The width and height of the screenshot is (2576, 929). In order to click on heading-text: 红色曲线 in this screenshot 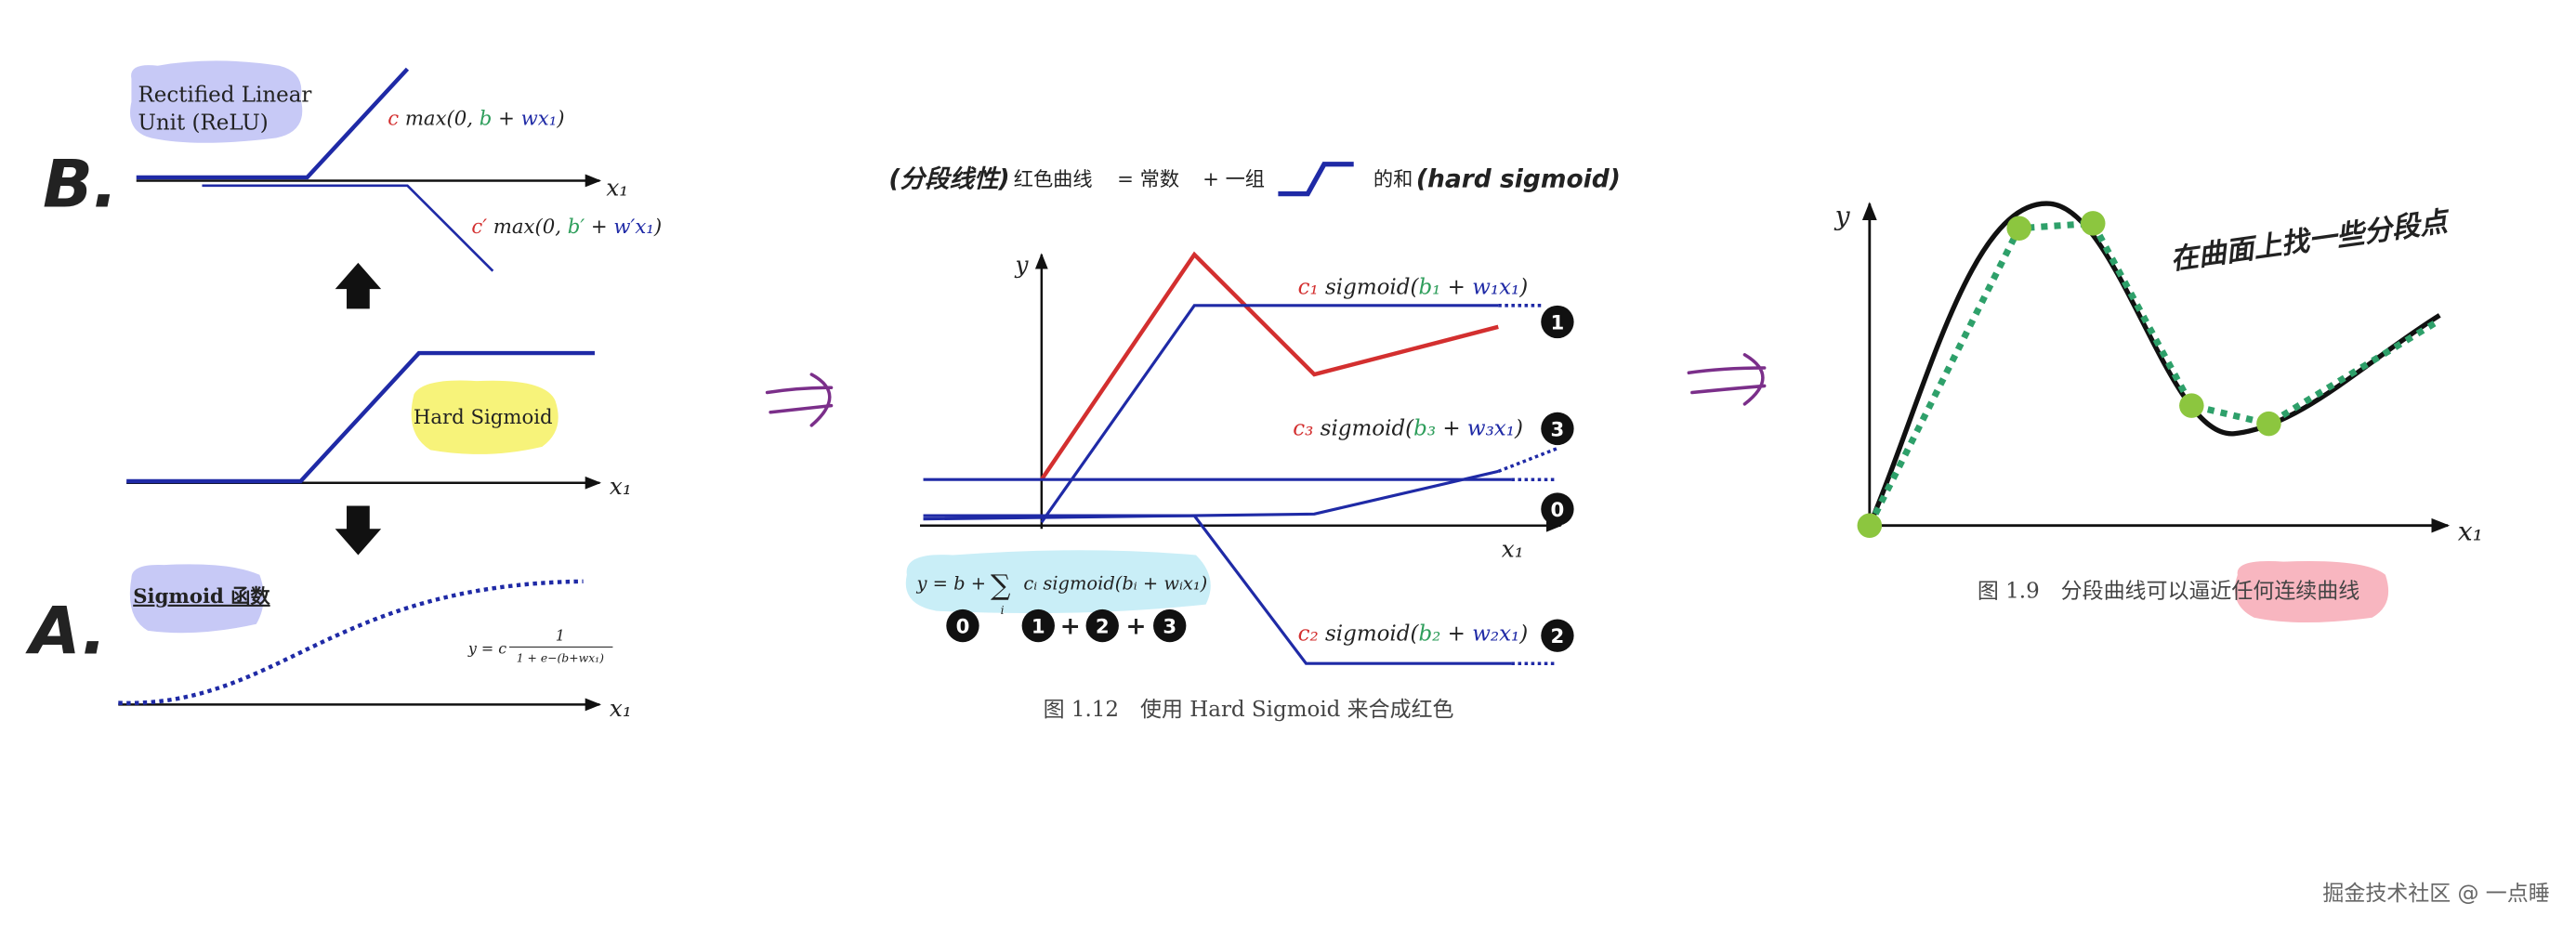, I will do `click(1053, 179)`.